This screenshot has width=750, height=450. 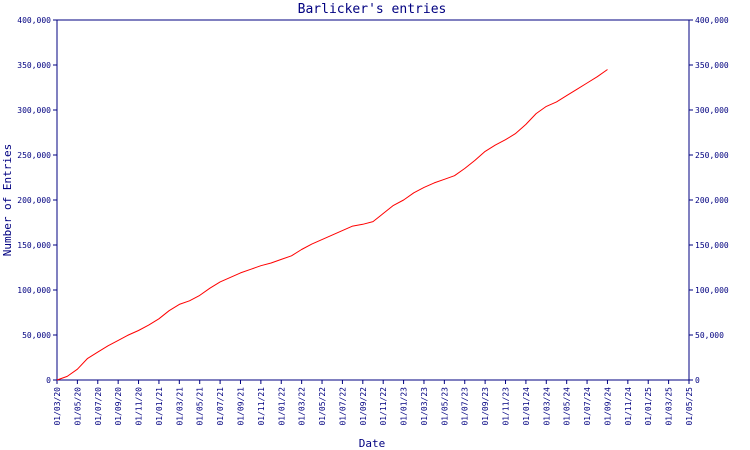 What do you see at coordinates (179, 406) in the screenshot?
I see `x-tick-label: 01/03/21` at bounding box center [179, 406].